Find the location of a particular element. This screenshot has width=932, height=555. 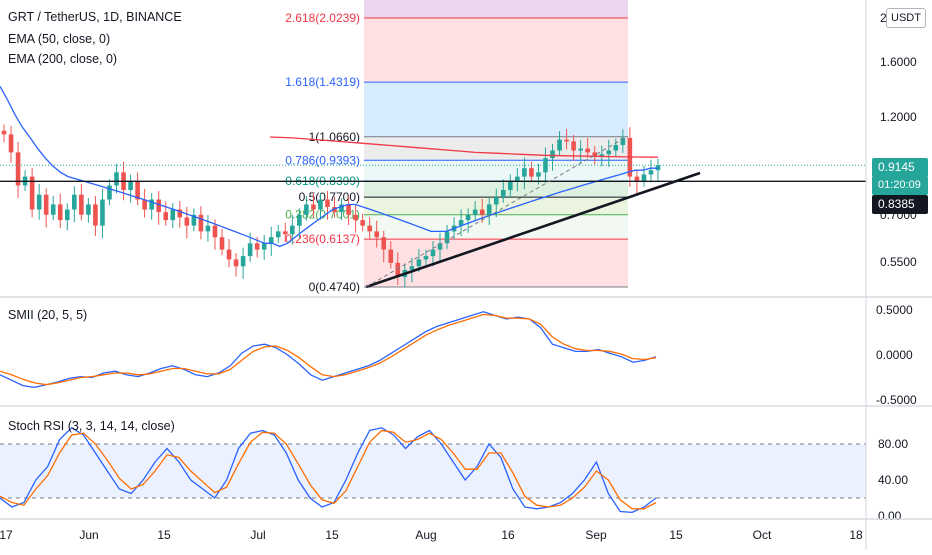

time-axis: 17 Jun 15 Jul 15 Aug 16 Sep 15 Oct 18 is located at coordinates (431, 535).